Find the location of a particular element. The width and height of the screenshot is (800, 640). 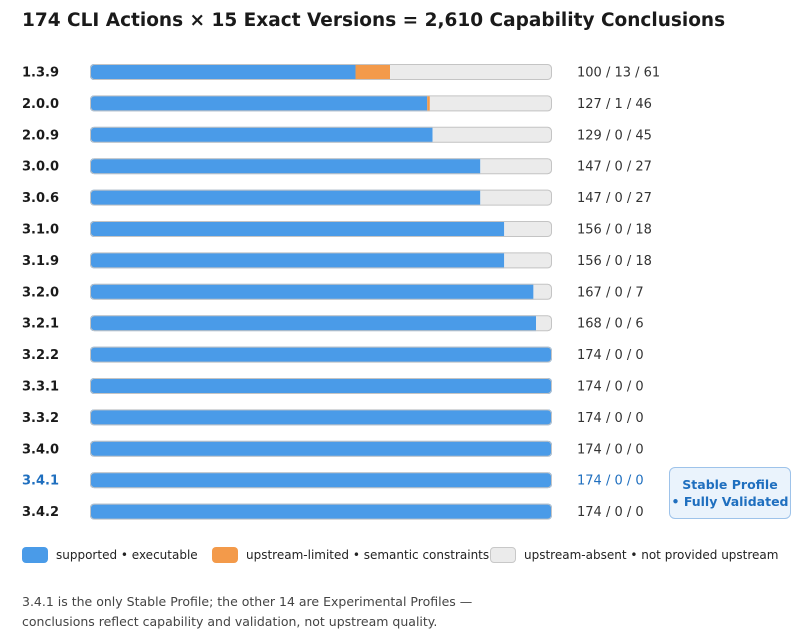

bar-row-3.4.0: 3.4.0 174 / 0 / 0 is located at coordinates (333, 448).